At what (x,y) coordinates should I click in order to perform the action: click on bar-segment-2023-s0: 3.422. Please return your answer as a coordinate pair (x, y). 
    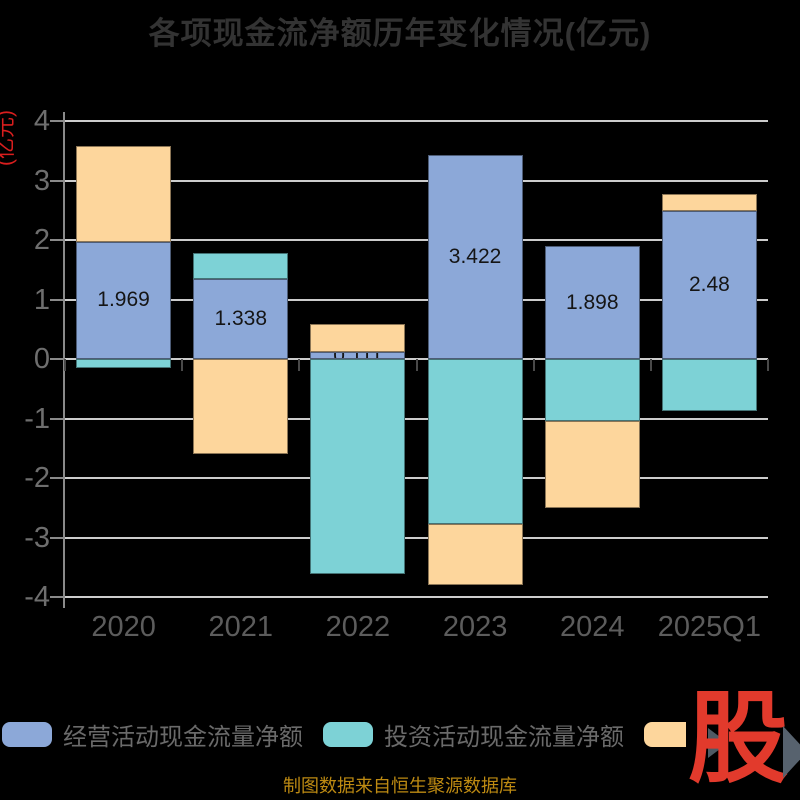
    Looking at the image, I should click on (475, 257).